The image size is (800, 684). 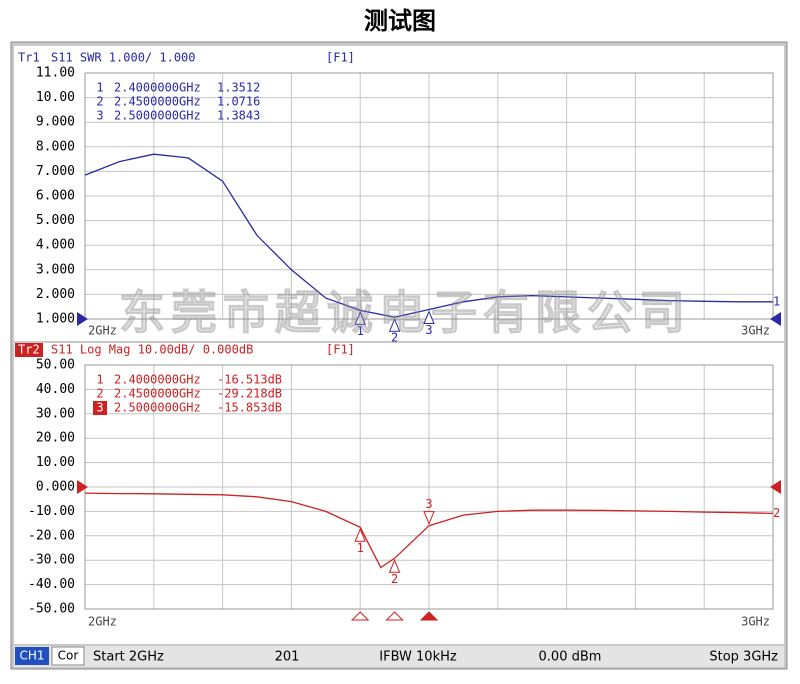 I want to click on trace-badge, so click(x=29, y=350).